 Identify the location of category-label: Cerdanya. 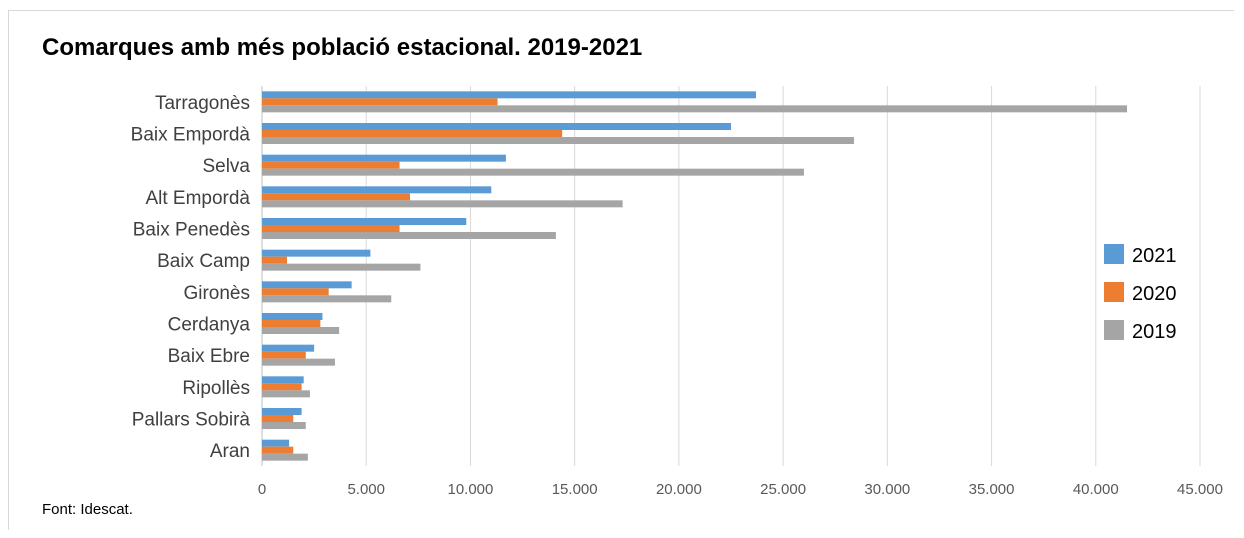
(209, 325).